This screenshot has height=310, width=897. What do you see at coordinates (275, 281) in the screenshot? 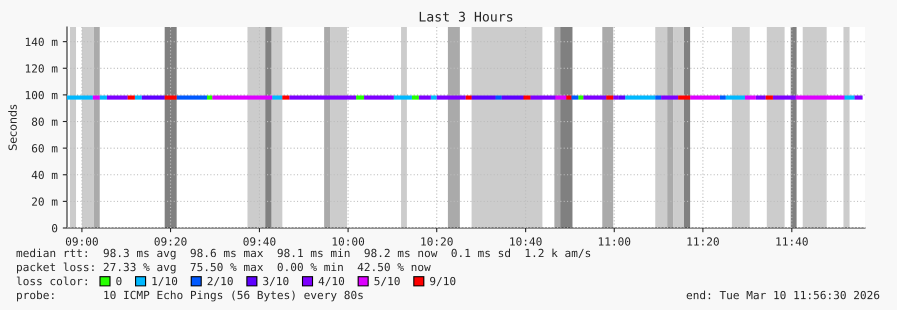
I see `legend-label: 3/10` at bounding box center [275, 281].